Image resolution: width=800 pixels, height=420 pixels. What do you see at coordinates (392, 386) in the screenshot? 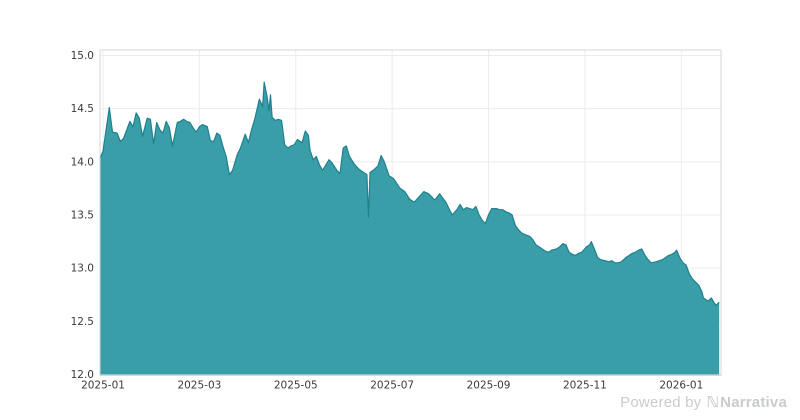
I see `x-tick-label: 2025-07` at bounding box center [392, 386].